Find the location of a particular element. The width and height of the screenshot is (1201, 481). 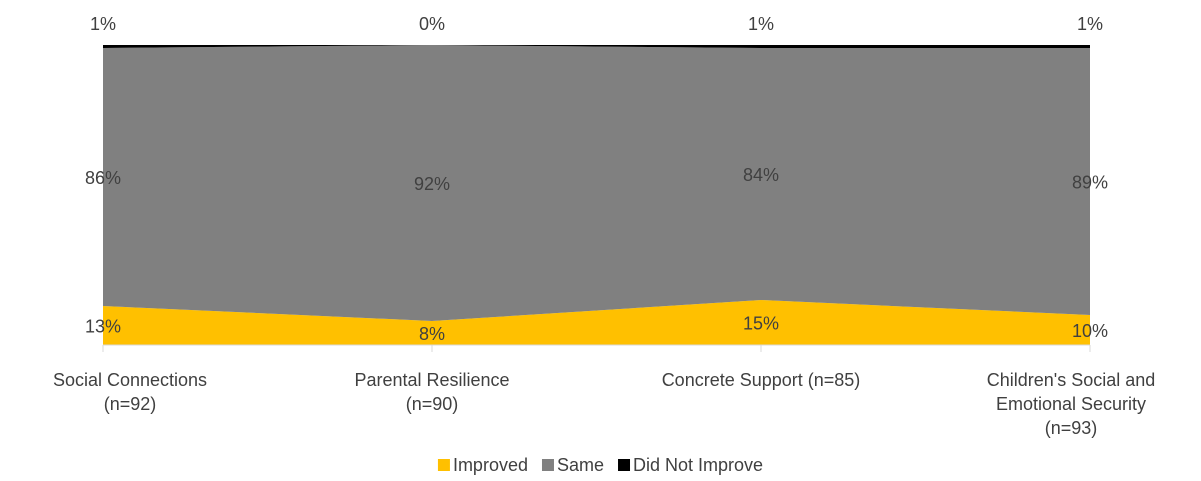

value-label: 92% is located at coordinates (432, 184).